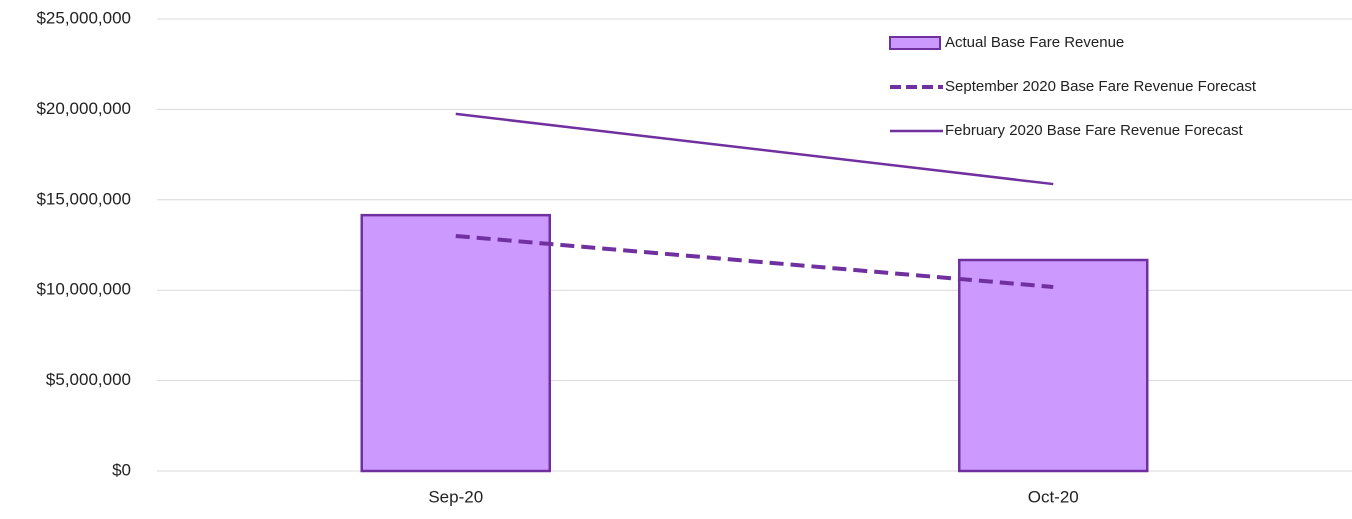 The height and width of the screenshot is (519, 1352). Describe the element at coordinates (83, 198) in the screenshot. I see `y-tick-label: $15,000,000` at that location.